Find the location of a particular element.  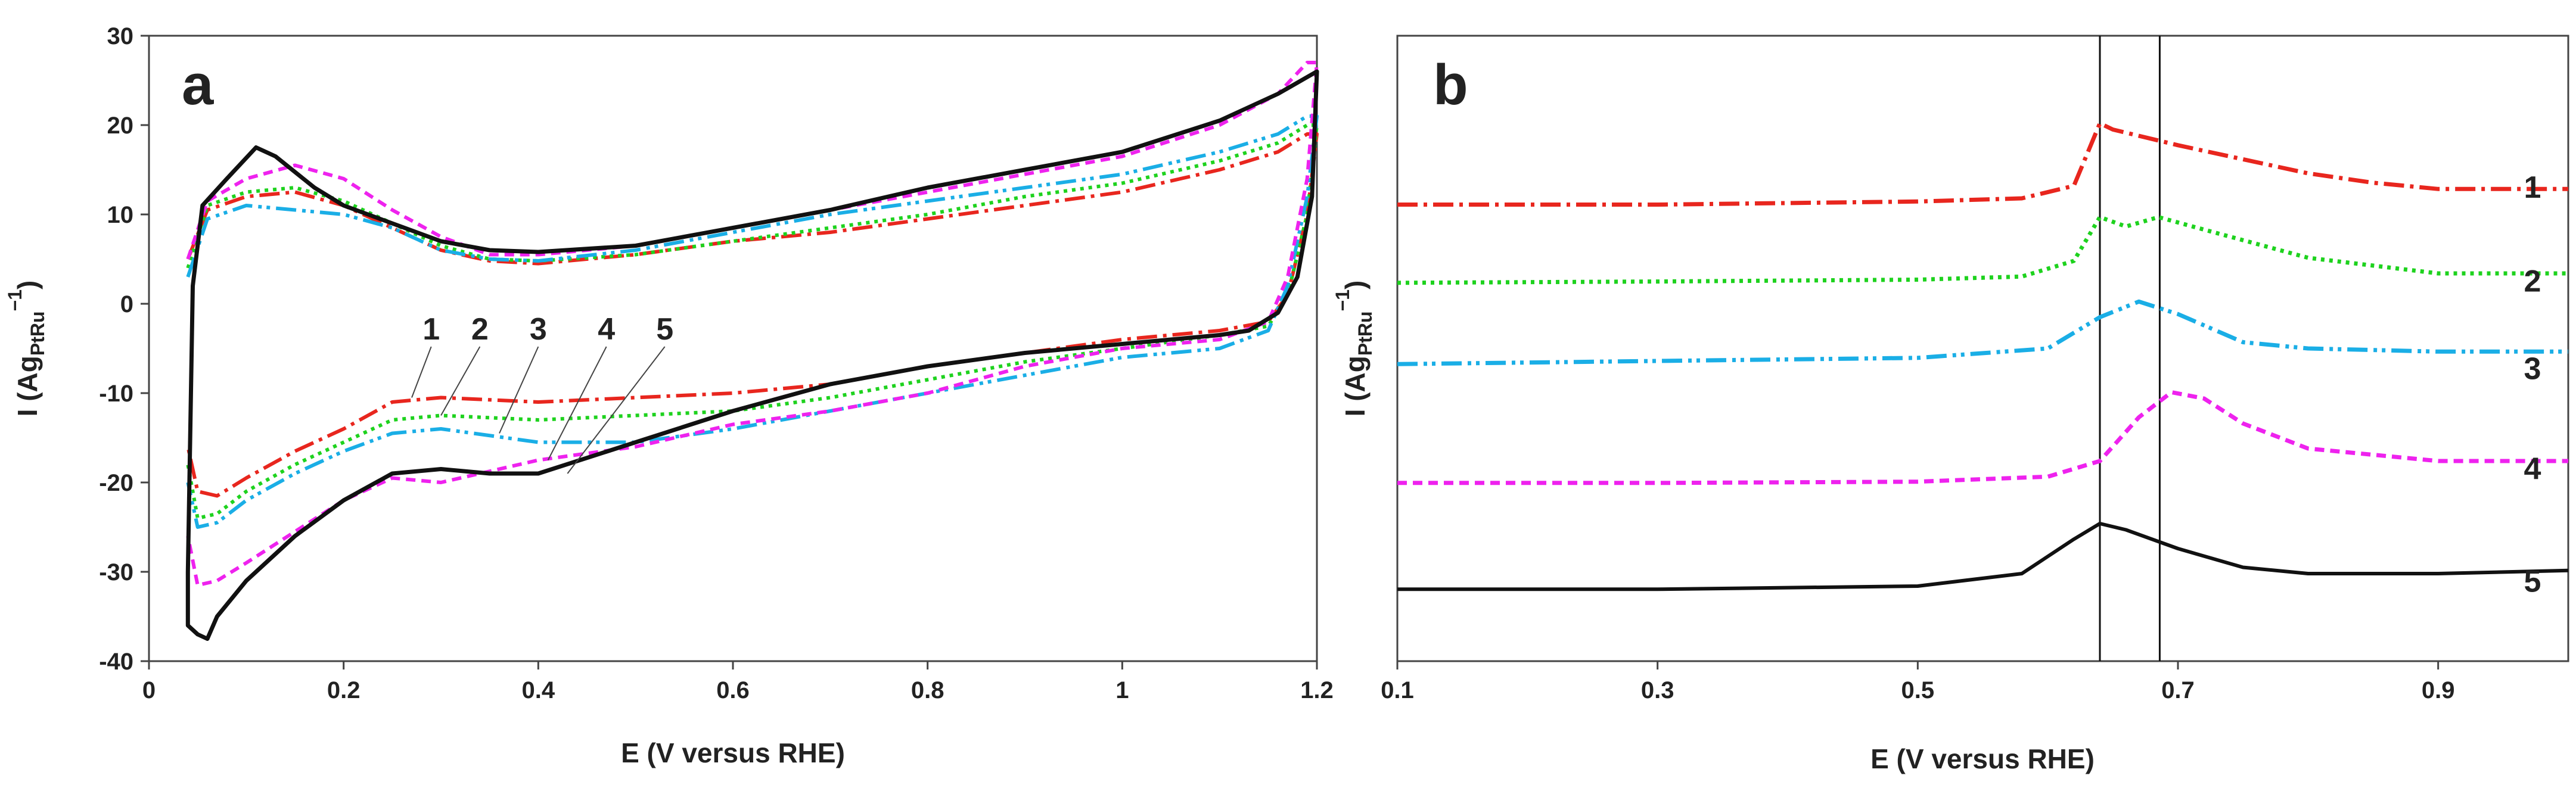

panel-b-x-ticks: 0.1 0.3 0.5 0.7 0.9 is located at coordinates (1917, 682).